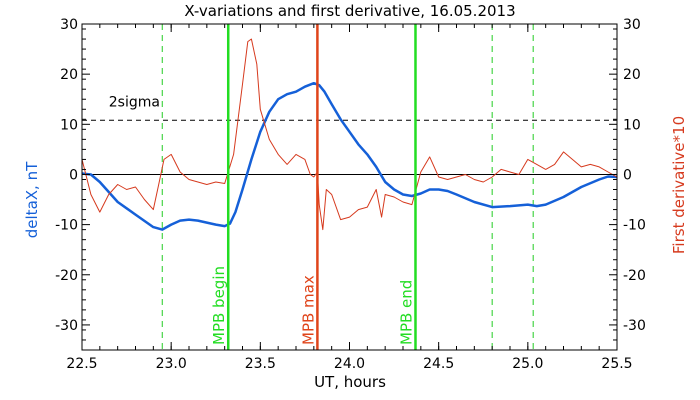 Image resolution: width=700 pixels, height=400 pixels. I want to click on y-tick-label-right: 10, so click(632, 125).